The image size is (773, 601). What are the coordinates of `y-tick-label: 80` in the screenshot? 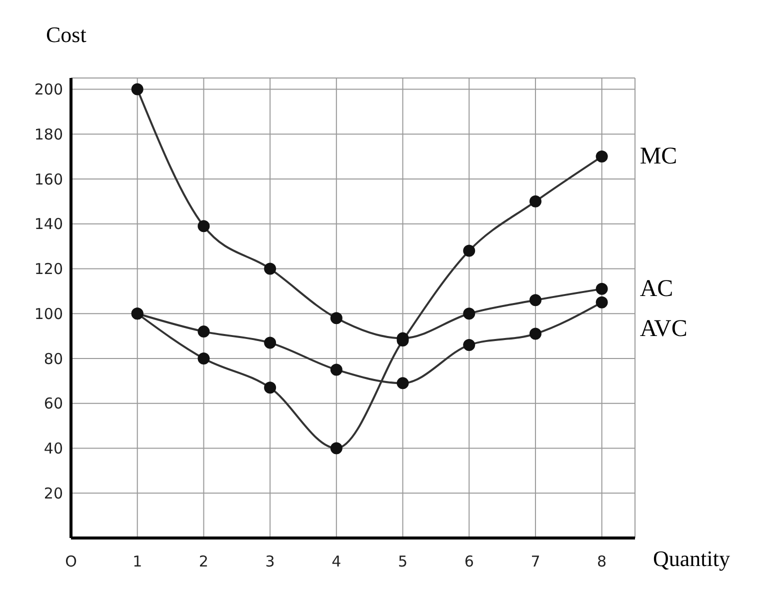 It's located at (53, 359).